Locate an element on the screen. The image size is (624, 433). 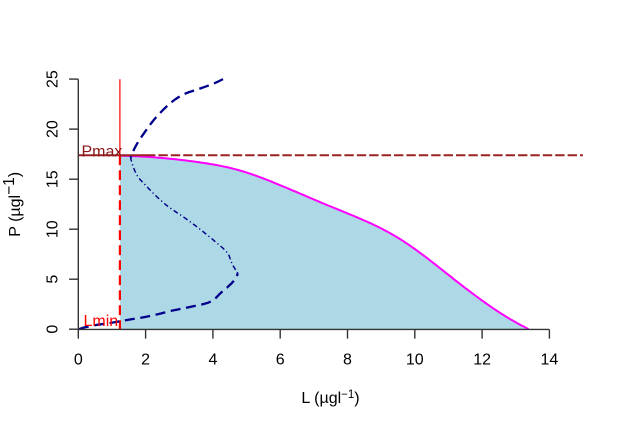
svg-text: Pmax is located at coordinates (102, 152).